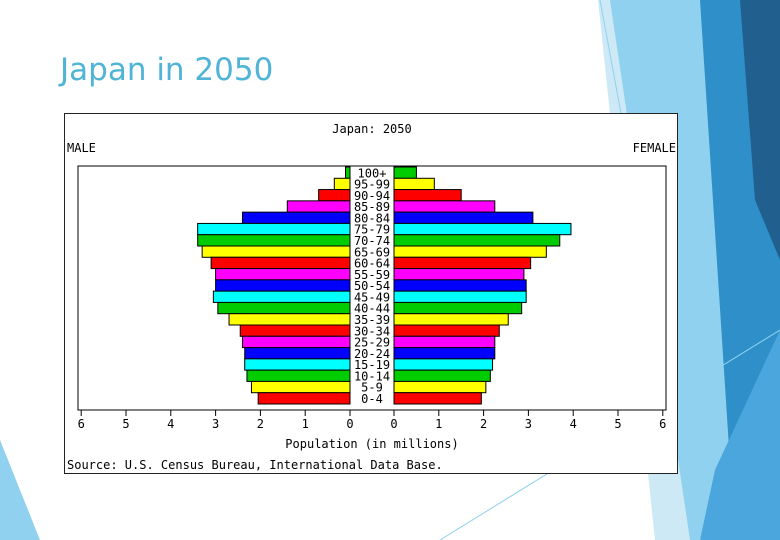 Image resolution: width=780 pixels, height=540 pixels. I want to click on age-group-label: 95-99, so click(372, 185).